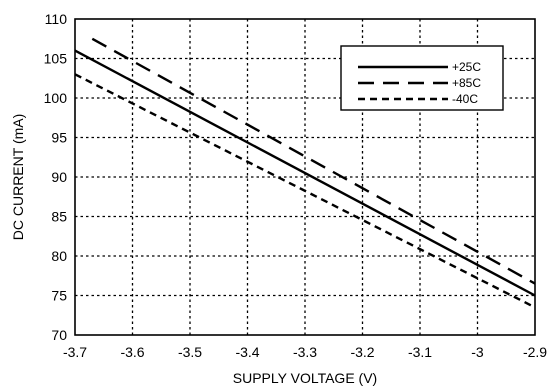 The height and width of the screenshot is (391, 553). I want to click on legend: +25C +85C -40C, so click(422, 78).